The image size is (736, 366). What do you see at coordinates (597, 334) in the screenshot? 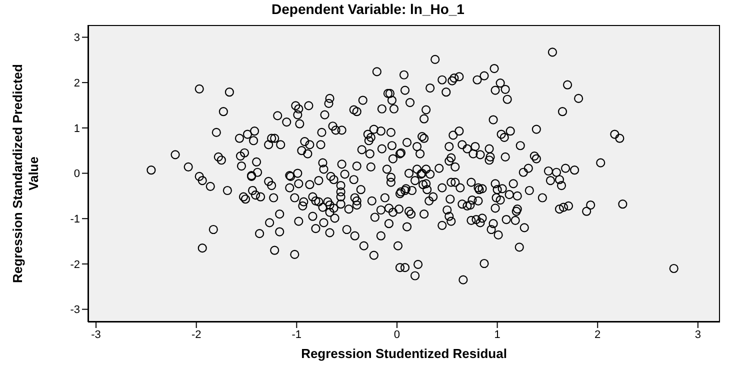
I see `x-tick-label: 2` at bounding box center [597, 334].